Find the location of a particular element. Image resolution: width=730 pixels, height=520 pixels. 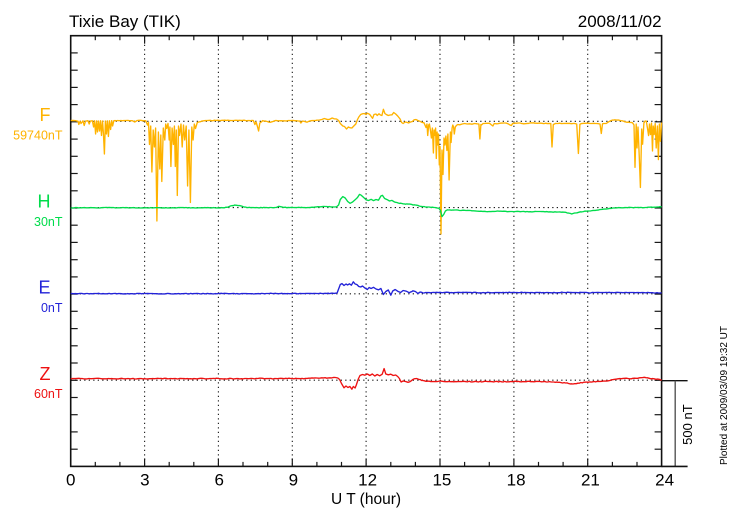

svg-text: U T (hour) is located at coordinates (366, 499).